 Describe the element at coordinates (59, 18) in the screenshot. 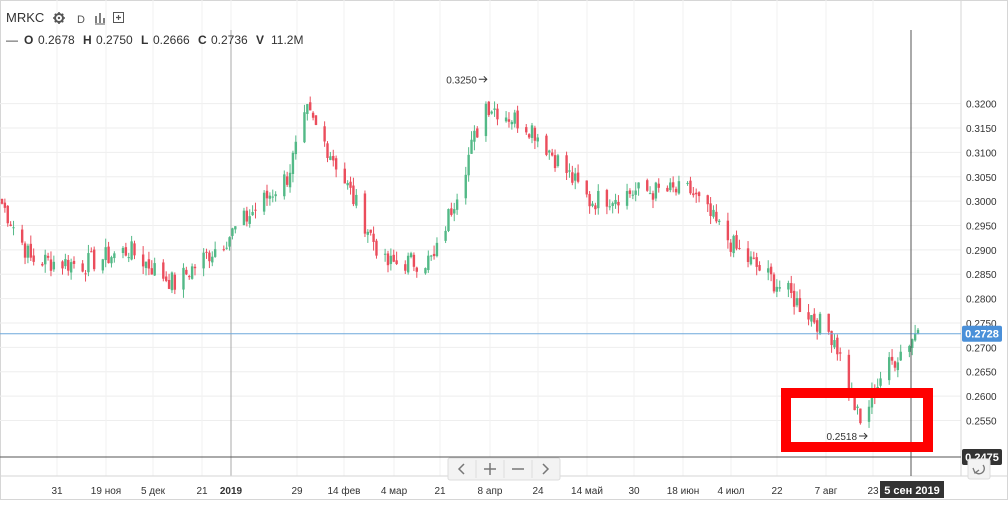

I see `gear-icon` at that location.